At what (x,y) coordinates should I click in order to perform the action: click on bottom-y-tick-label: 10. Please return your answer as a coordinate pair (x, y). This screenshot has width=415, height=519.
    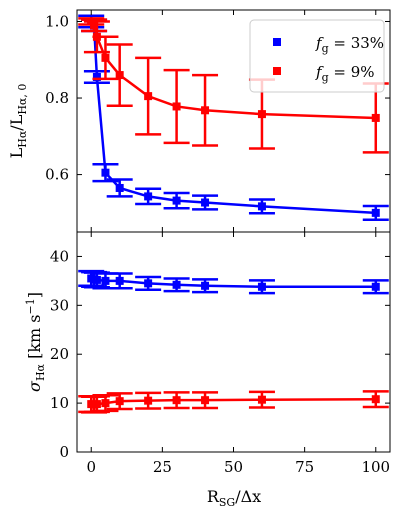
    Looking at the image, I should click on (59, 403).